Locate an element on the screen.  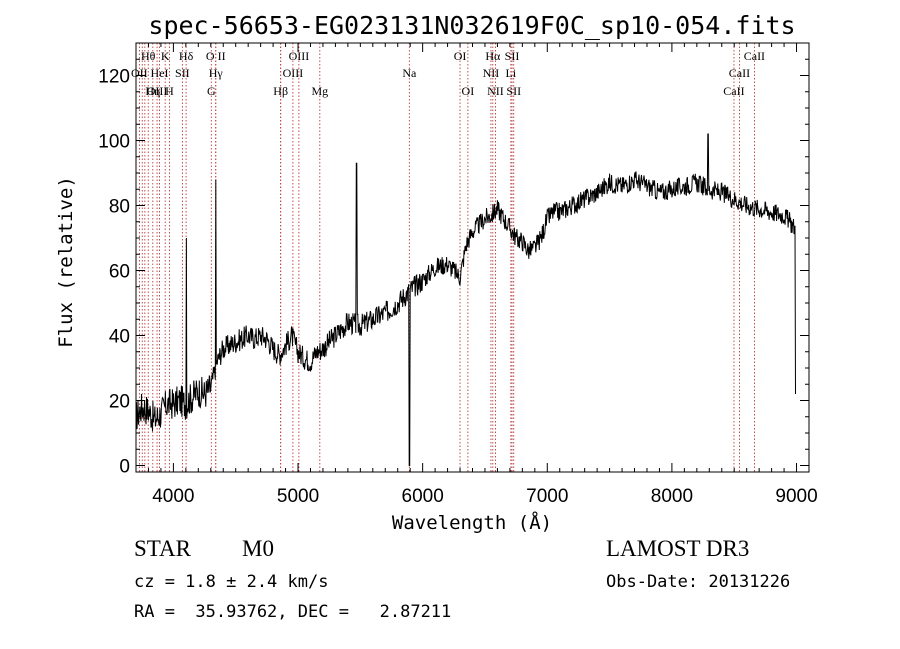
line-label: Hθ is located at coordinates (148, 56).